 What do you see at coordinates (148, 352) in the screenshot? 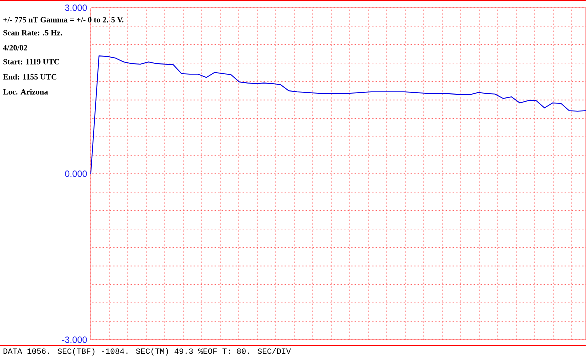
I see `text: DATA 1056. SEC(TBF) -1084. SEC(TM) 49.3 %EOF T: 80. SEC/DIV` at bounding box center [148, 352].